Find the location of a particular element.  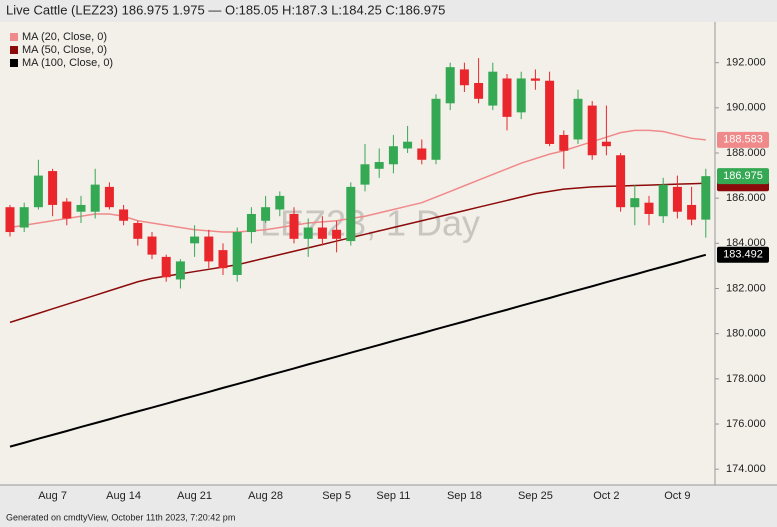

y-tick-label: 188.000 is located at coordinates (746, 153).